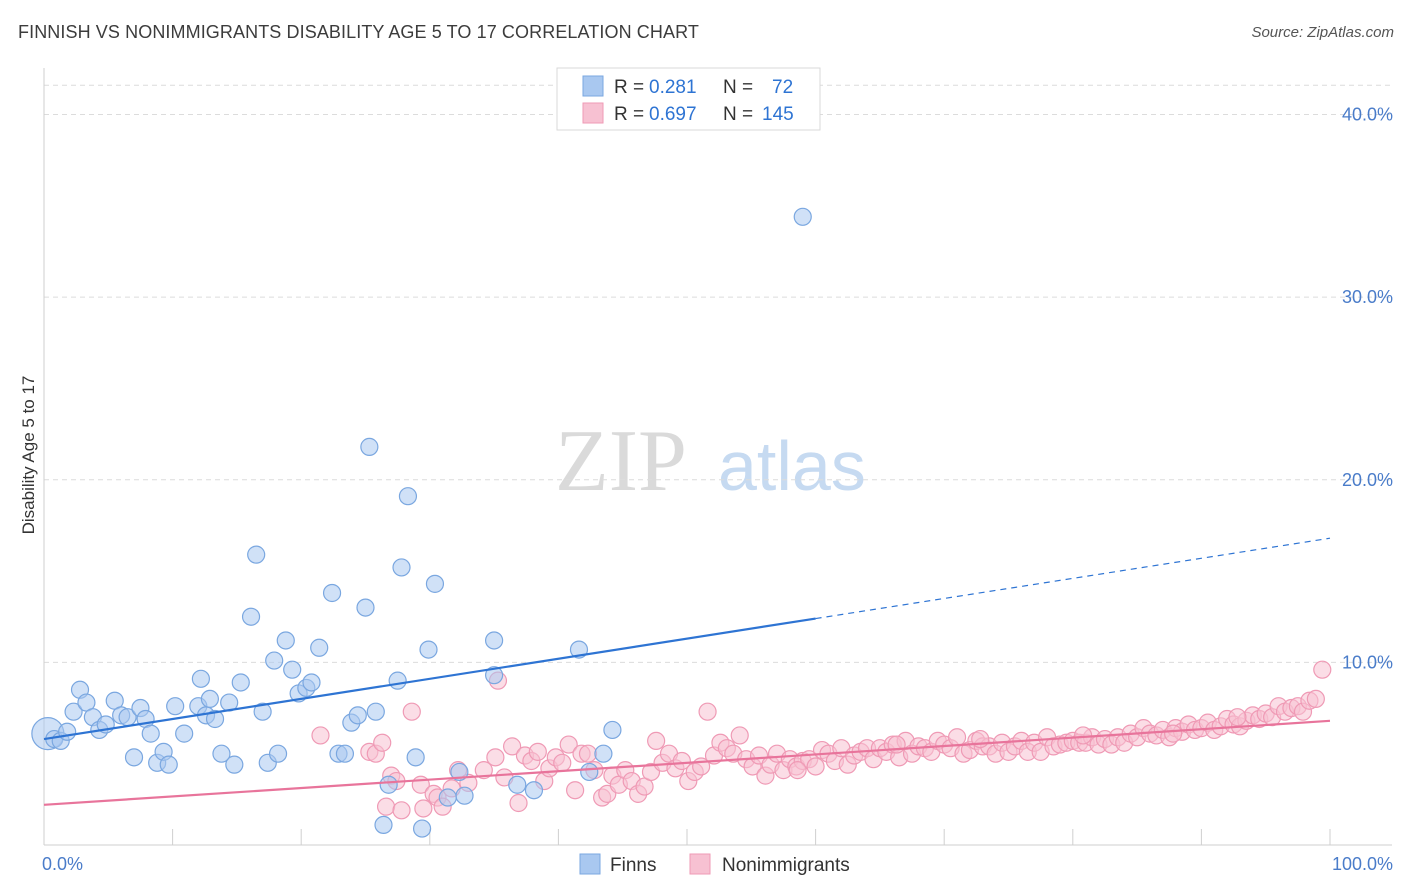 The width and height of the screenshot is (1406, 892). I want to click on nonimmigrants-trend-line, so click(687, 762).